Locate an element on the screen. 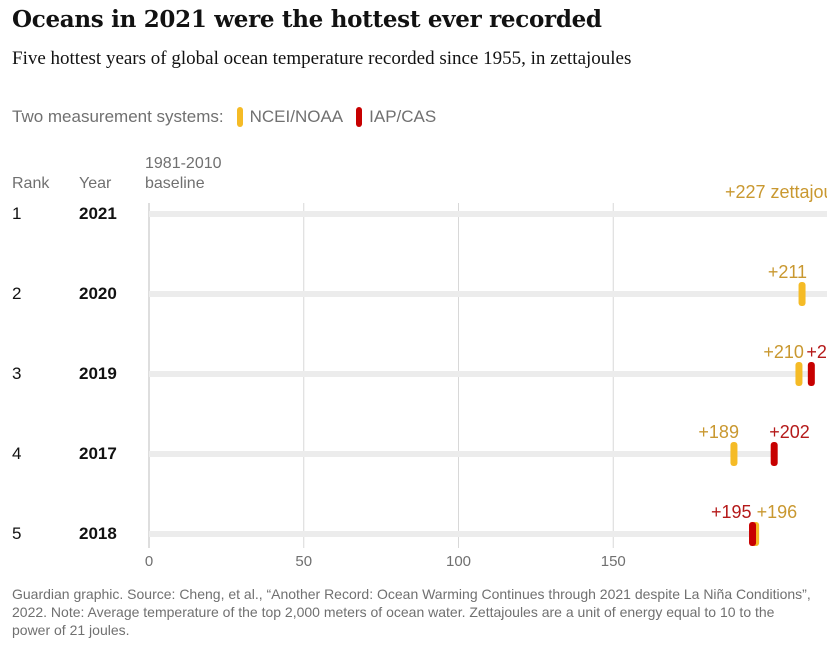 This screenshot has width=827, height=647. x-tick-label: 0 is located at coordinates (149, 561).